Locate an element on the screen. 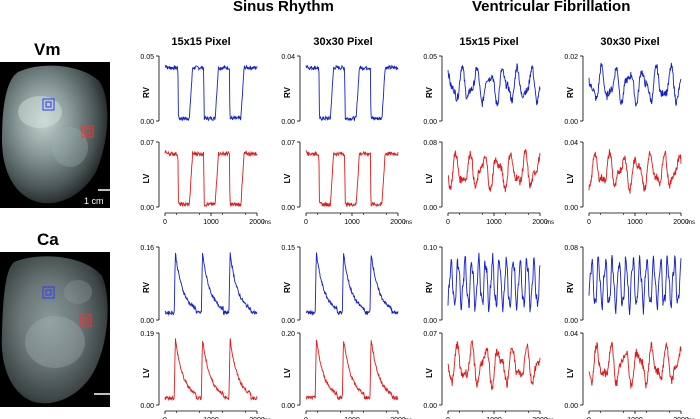 The height and width of the screenshot is (419, 700). roi-rv-marker is located at coordinates (48, 104).